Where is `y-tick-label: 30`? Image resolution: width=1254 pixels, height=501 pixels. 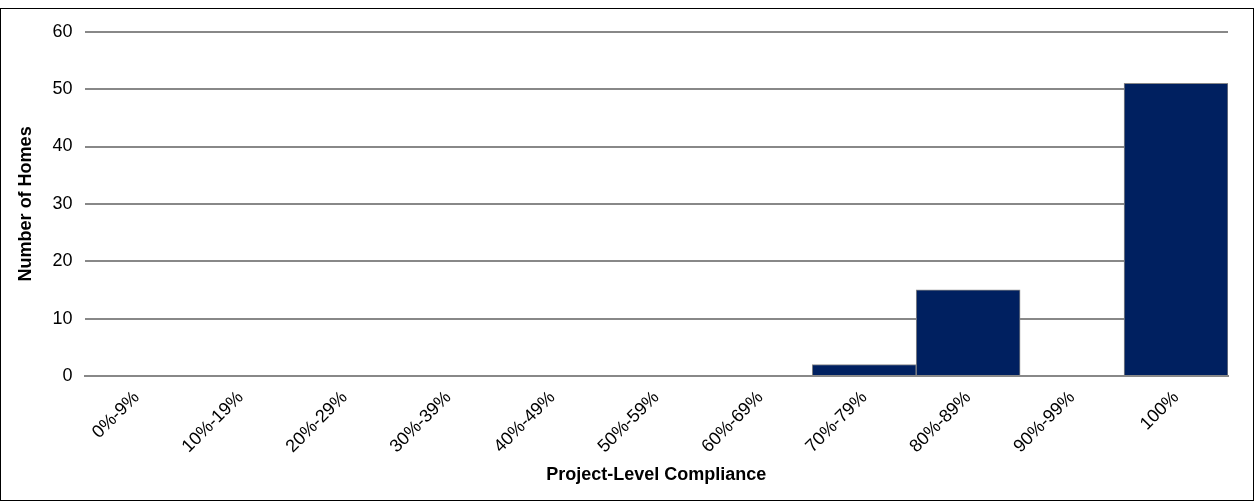 y-tick-label: 30 is located at coordinates (62, 202).